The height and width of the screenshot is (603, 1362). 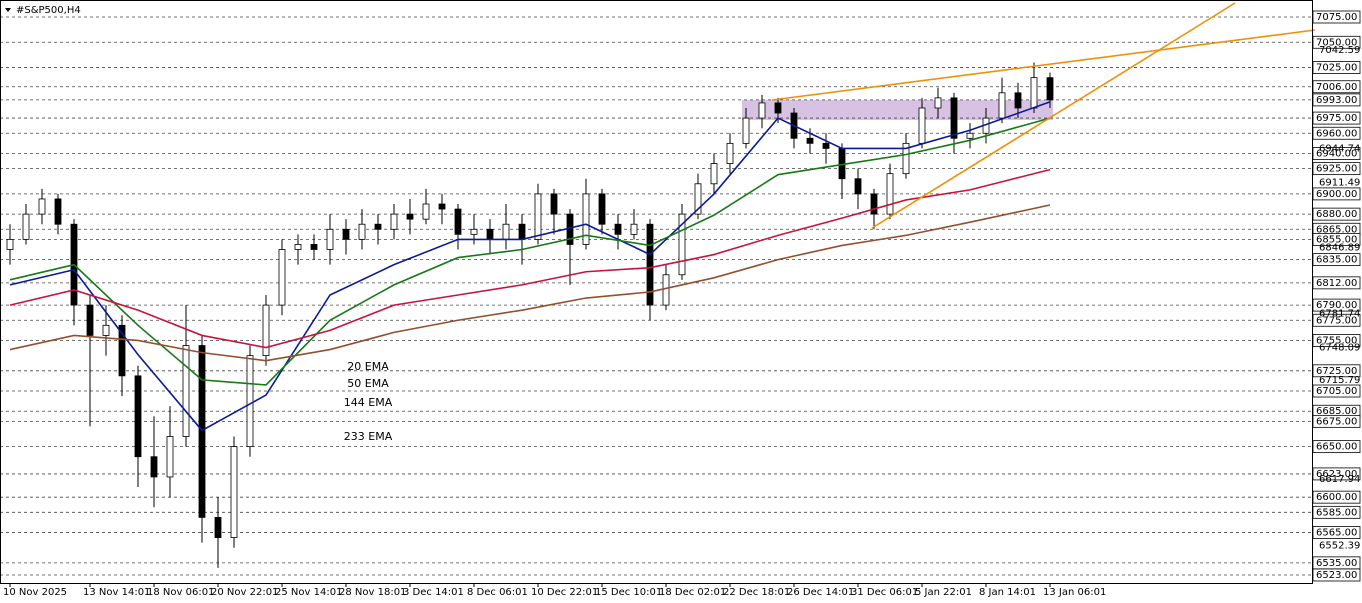 I want to click on resistance-zone, so click(x=897, y=110).